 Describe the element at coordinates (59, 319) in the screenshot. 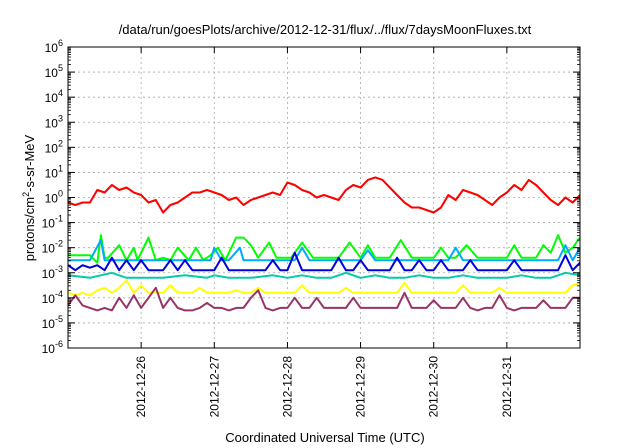

I see `y-tick-exponent: -5` at that location.